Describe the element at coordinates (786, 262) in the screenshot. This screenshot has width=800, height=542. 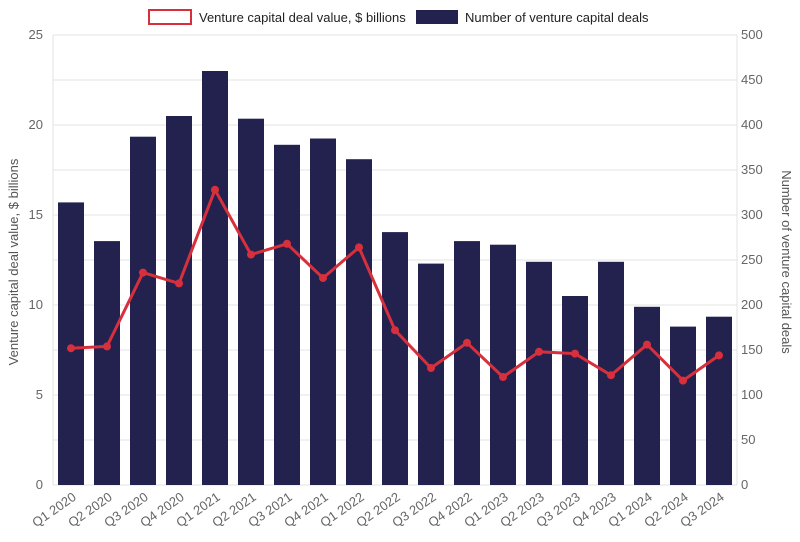
I see `right-axis-label: Number of venture capital deals` at that location.